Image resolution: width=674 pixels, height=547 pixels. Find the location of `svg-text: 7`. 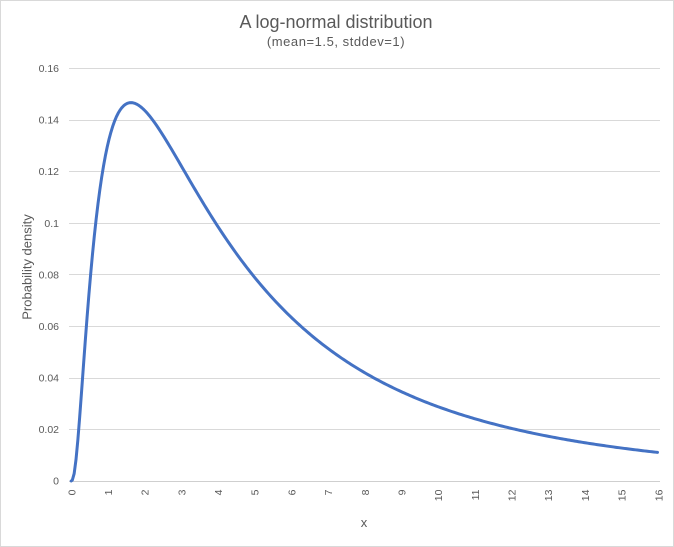

svg-text: 7 is located at coordinates (329, 492).